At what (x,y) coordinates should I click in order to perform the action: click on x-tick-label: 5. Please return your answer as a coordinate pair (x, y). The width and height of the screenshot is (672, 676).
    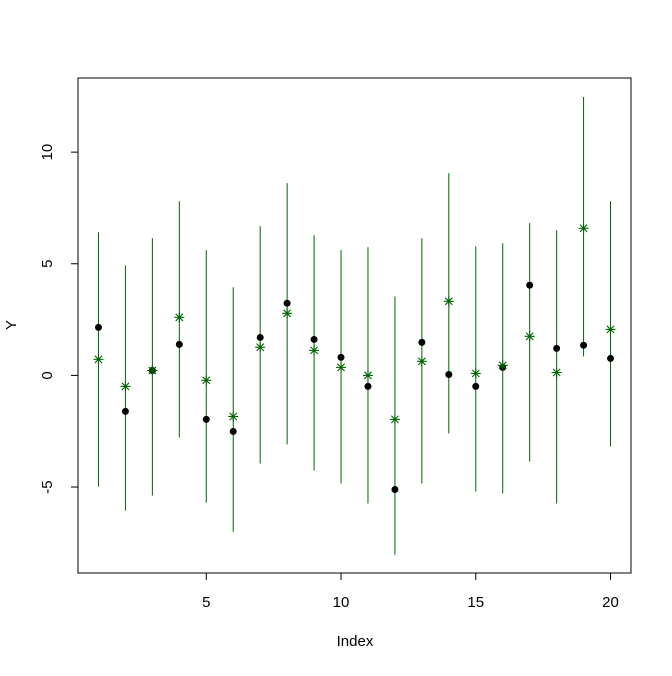
    Looking at the image, I should click on (206, 602).